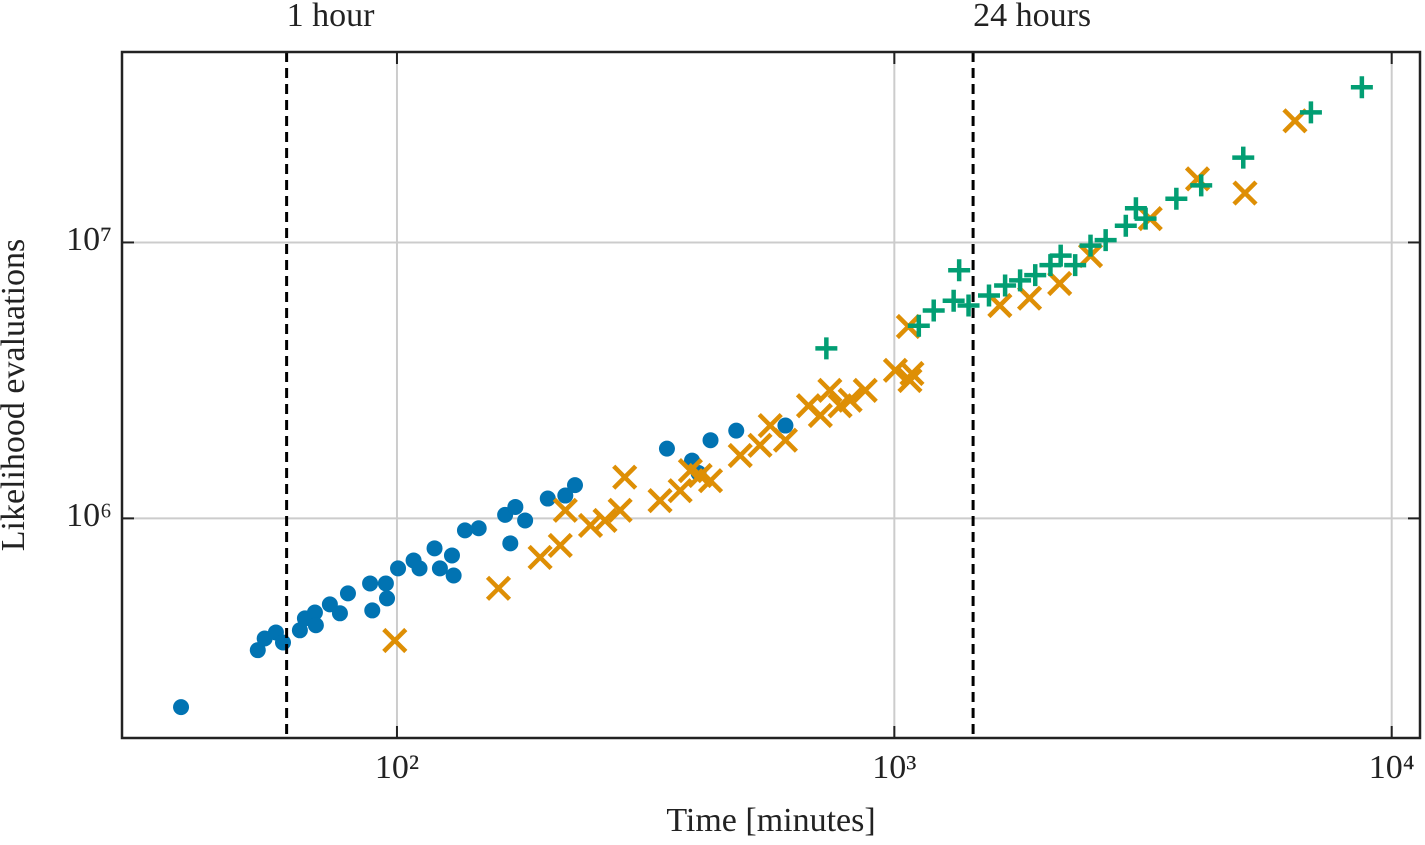  What do you see at coordinates (397, 767) in the screenshot?
I see `x-tick-label: 10²` at bounding box center [397, 767].